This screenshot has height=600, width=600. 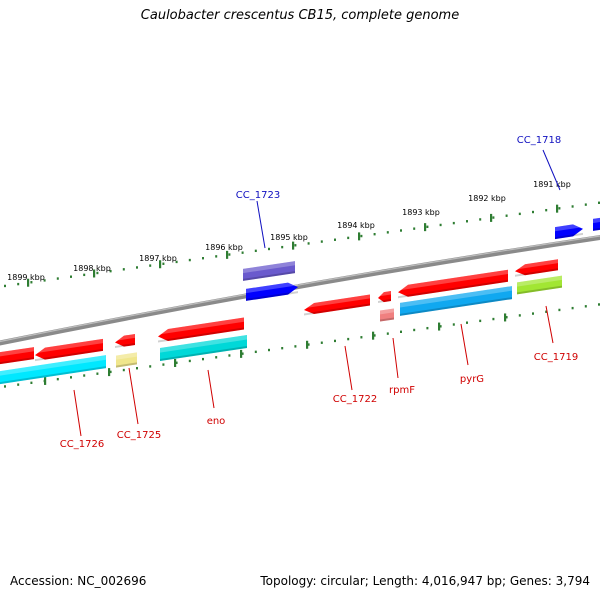 What do you see at coordinates (272, 291) in the screenshot?
I see `gene-cc1723` at bounding box center [272, 291].